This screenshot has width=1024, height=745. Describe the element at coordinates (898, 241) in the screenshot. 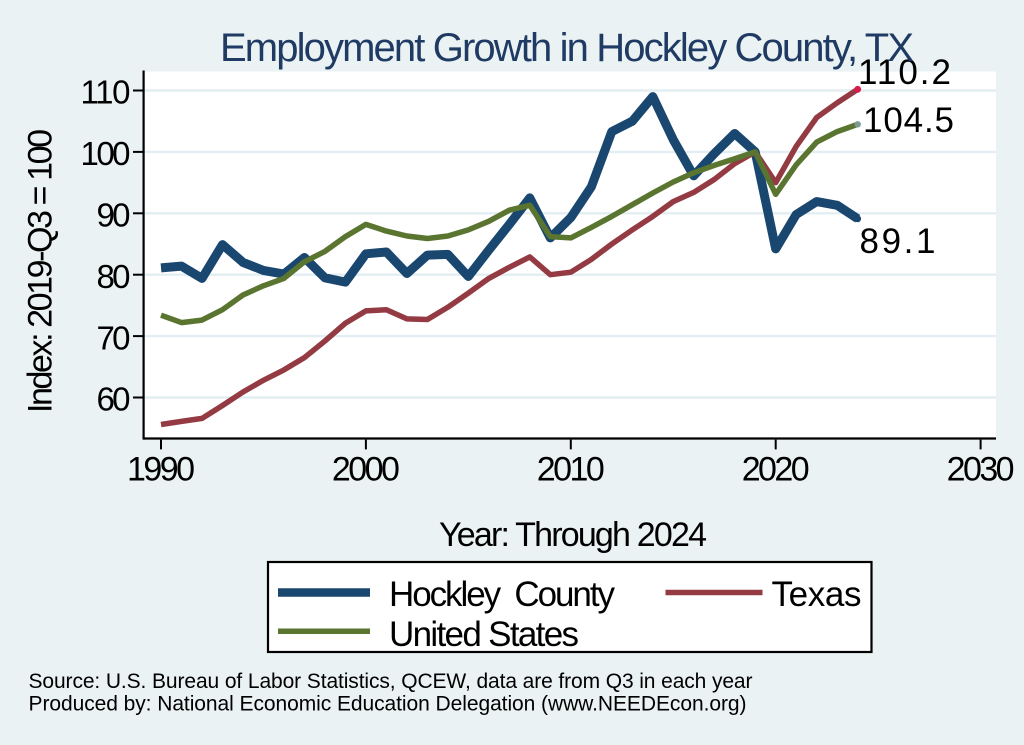

I see `svg-text: 89.1` at that location.